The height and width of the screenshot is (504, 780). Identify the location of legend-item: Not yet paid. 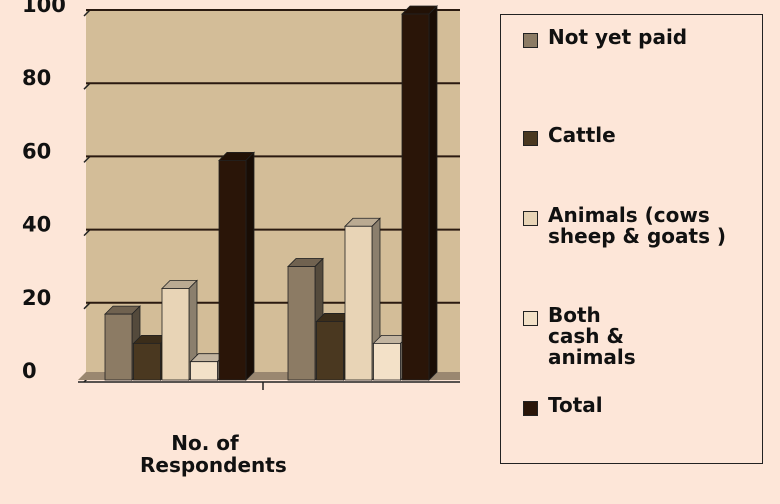
(633, 37).